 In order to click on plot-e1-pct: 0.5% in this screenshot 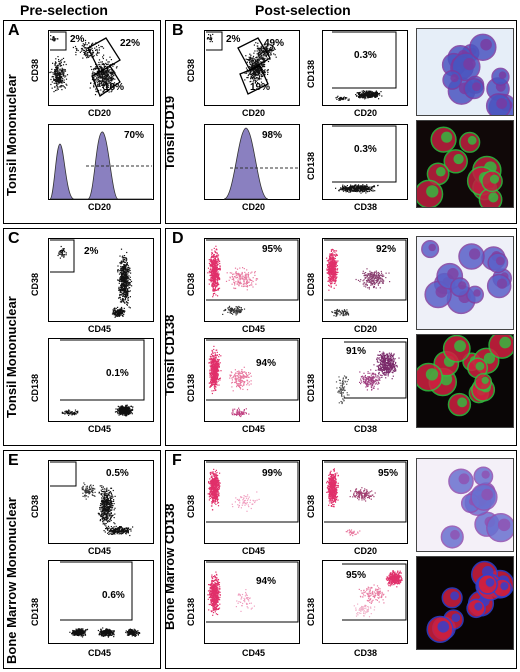, I will do `click(117, 473)`.